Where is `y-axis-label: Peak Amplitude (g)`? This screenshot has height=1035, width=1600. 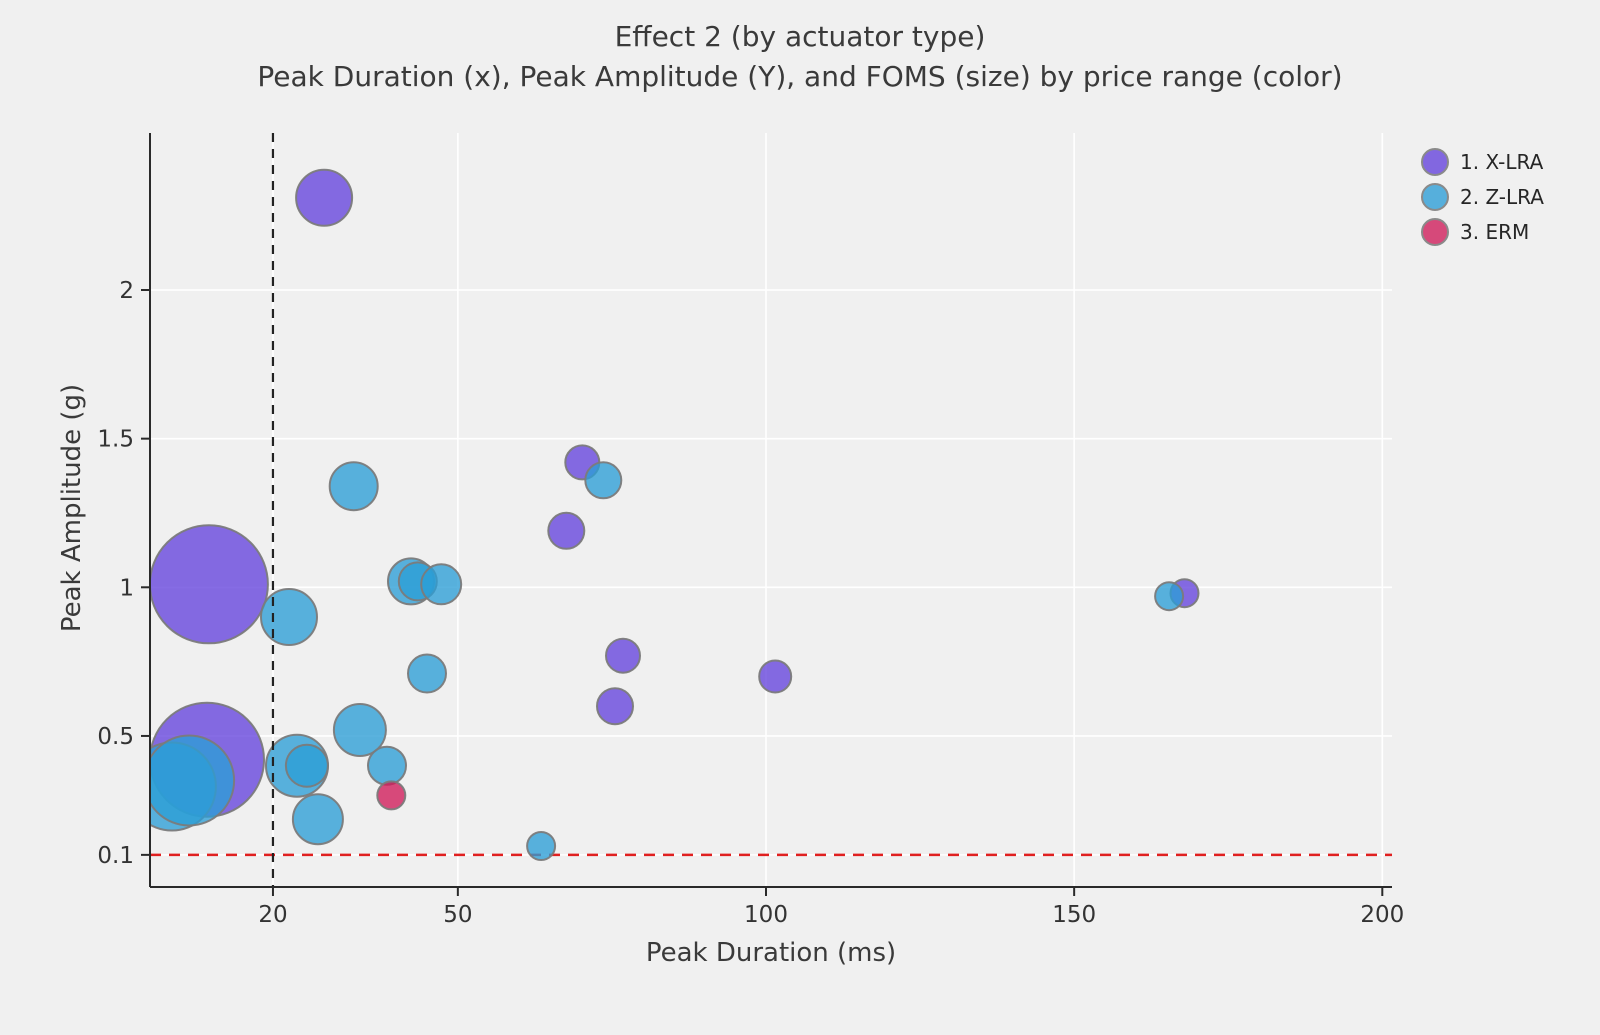 y-axis-label: Peak Amplitude (g) is located at coordinates (72, 508).